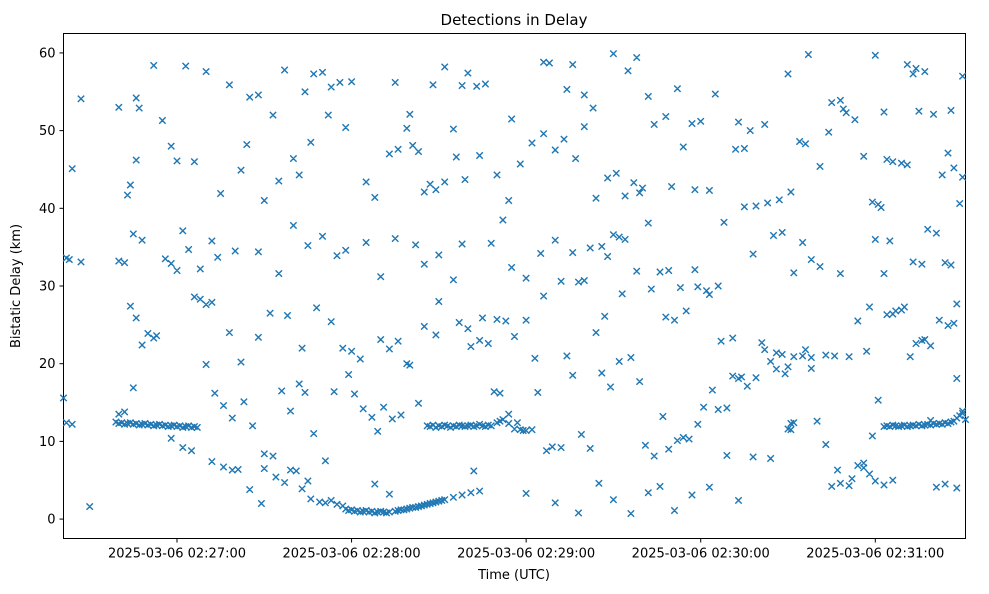 The height and width of the screenshot is (594, 989). What do you see at coordinates (514, 20) in the screenshot?
I see `chart-title: Detections in Delay` at bounding box center [514, 20].